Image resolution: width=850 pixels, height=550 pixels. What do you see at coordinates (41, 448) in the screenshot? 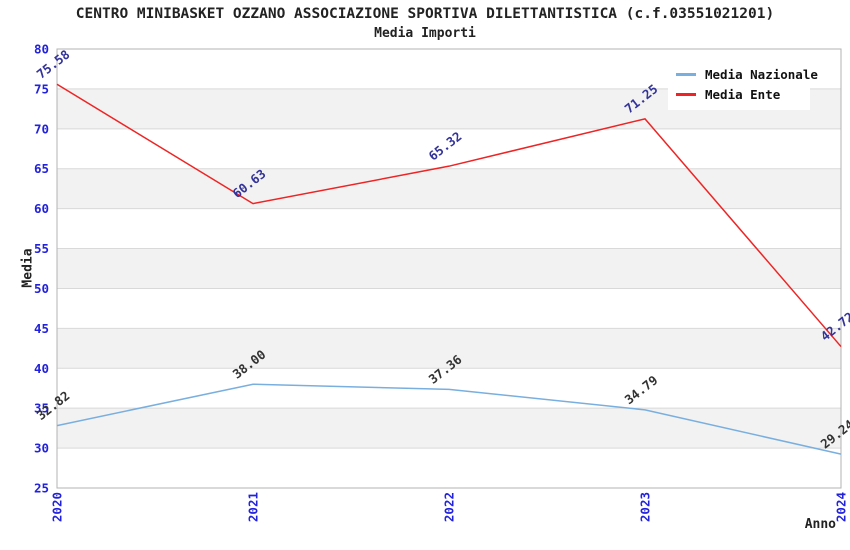
I see `y-tick-label: 30` at bounding box center [41, 448].